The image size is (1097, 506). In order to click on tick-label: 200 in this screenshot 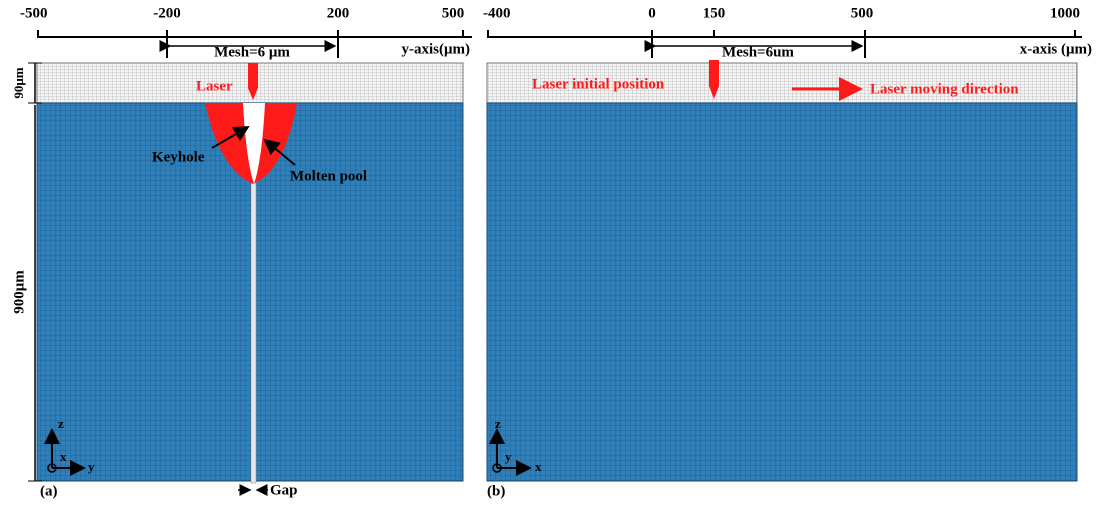, I will do `click(338, 13)`.